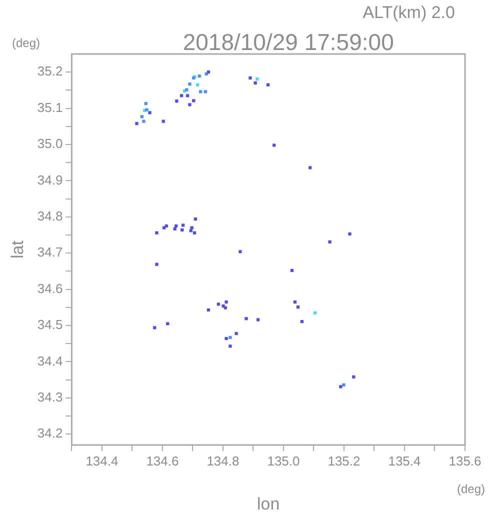 The image size is (491, 521). Describe the element at coordinates (50, 180) in the screenshot. I see `y-tick-label: 34.9` at that location.